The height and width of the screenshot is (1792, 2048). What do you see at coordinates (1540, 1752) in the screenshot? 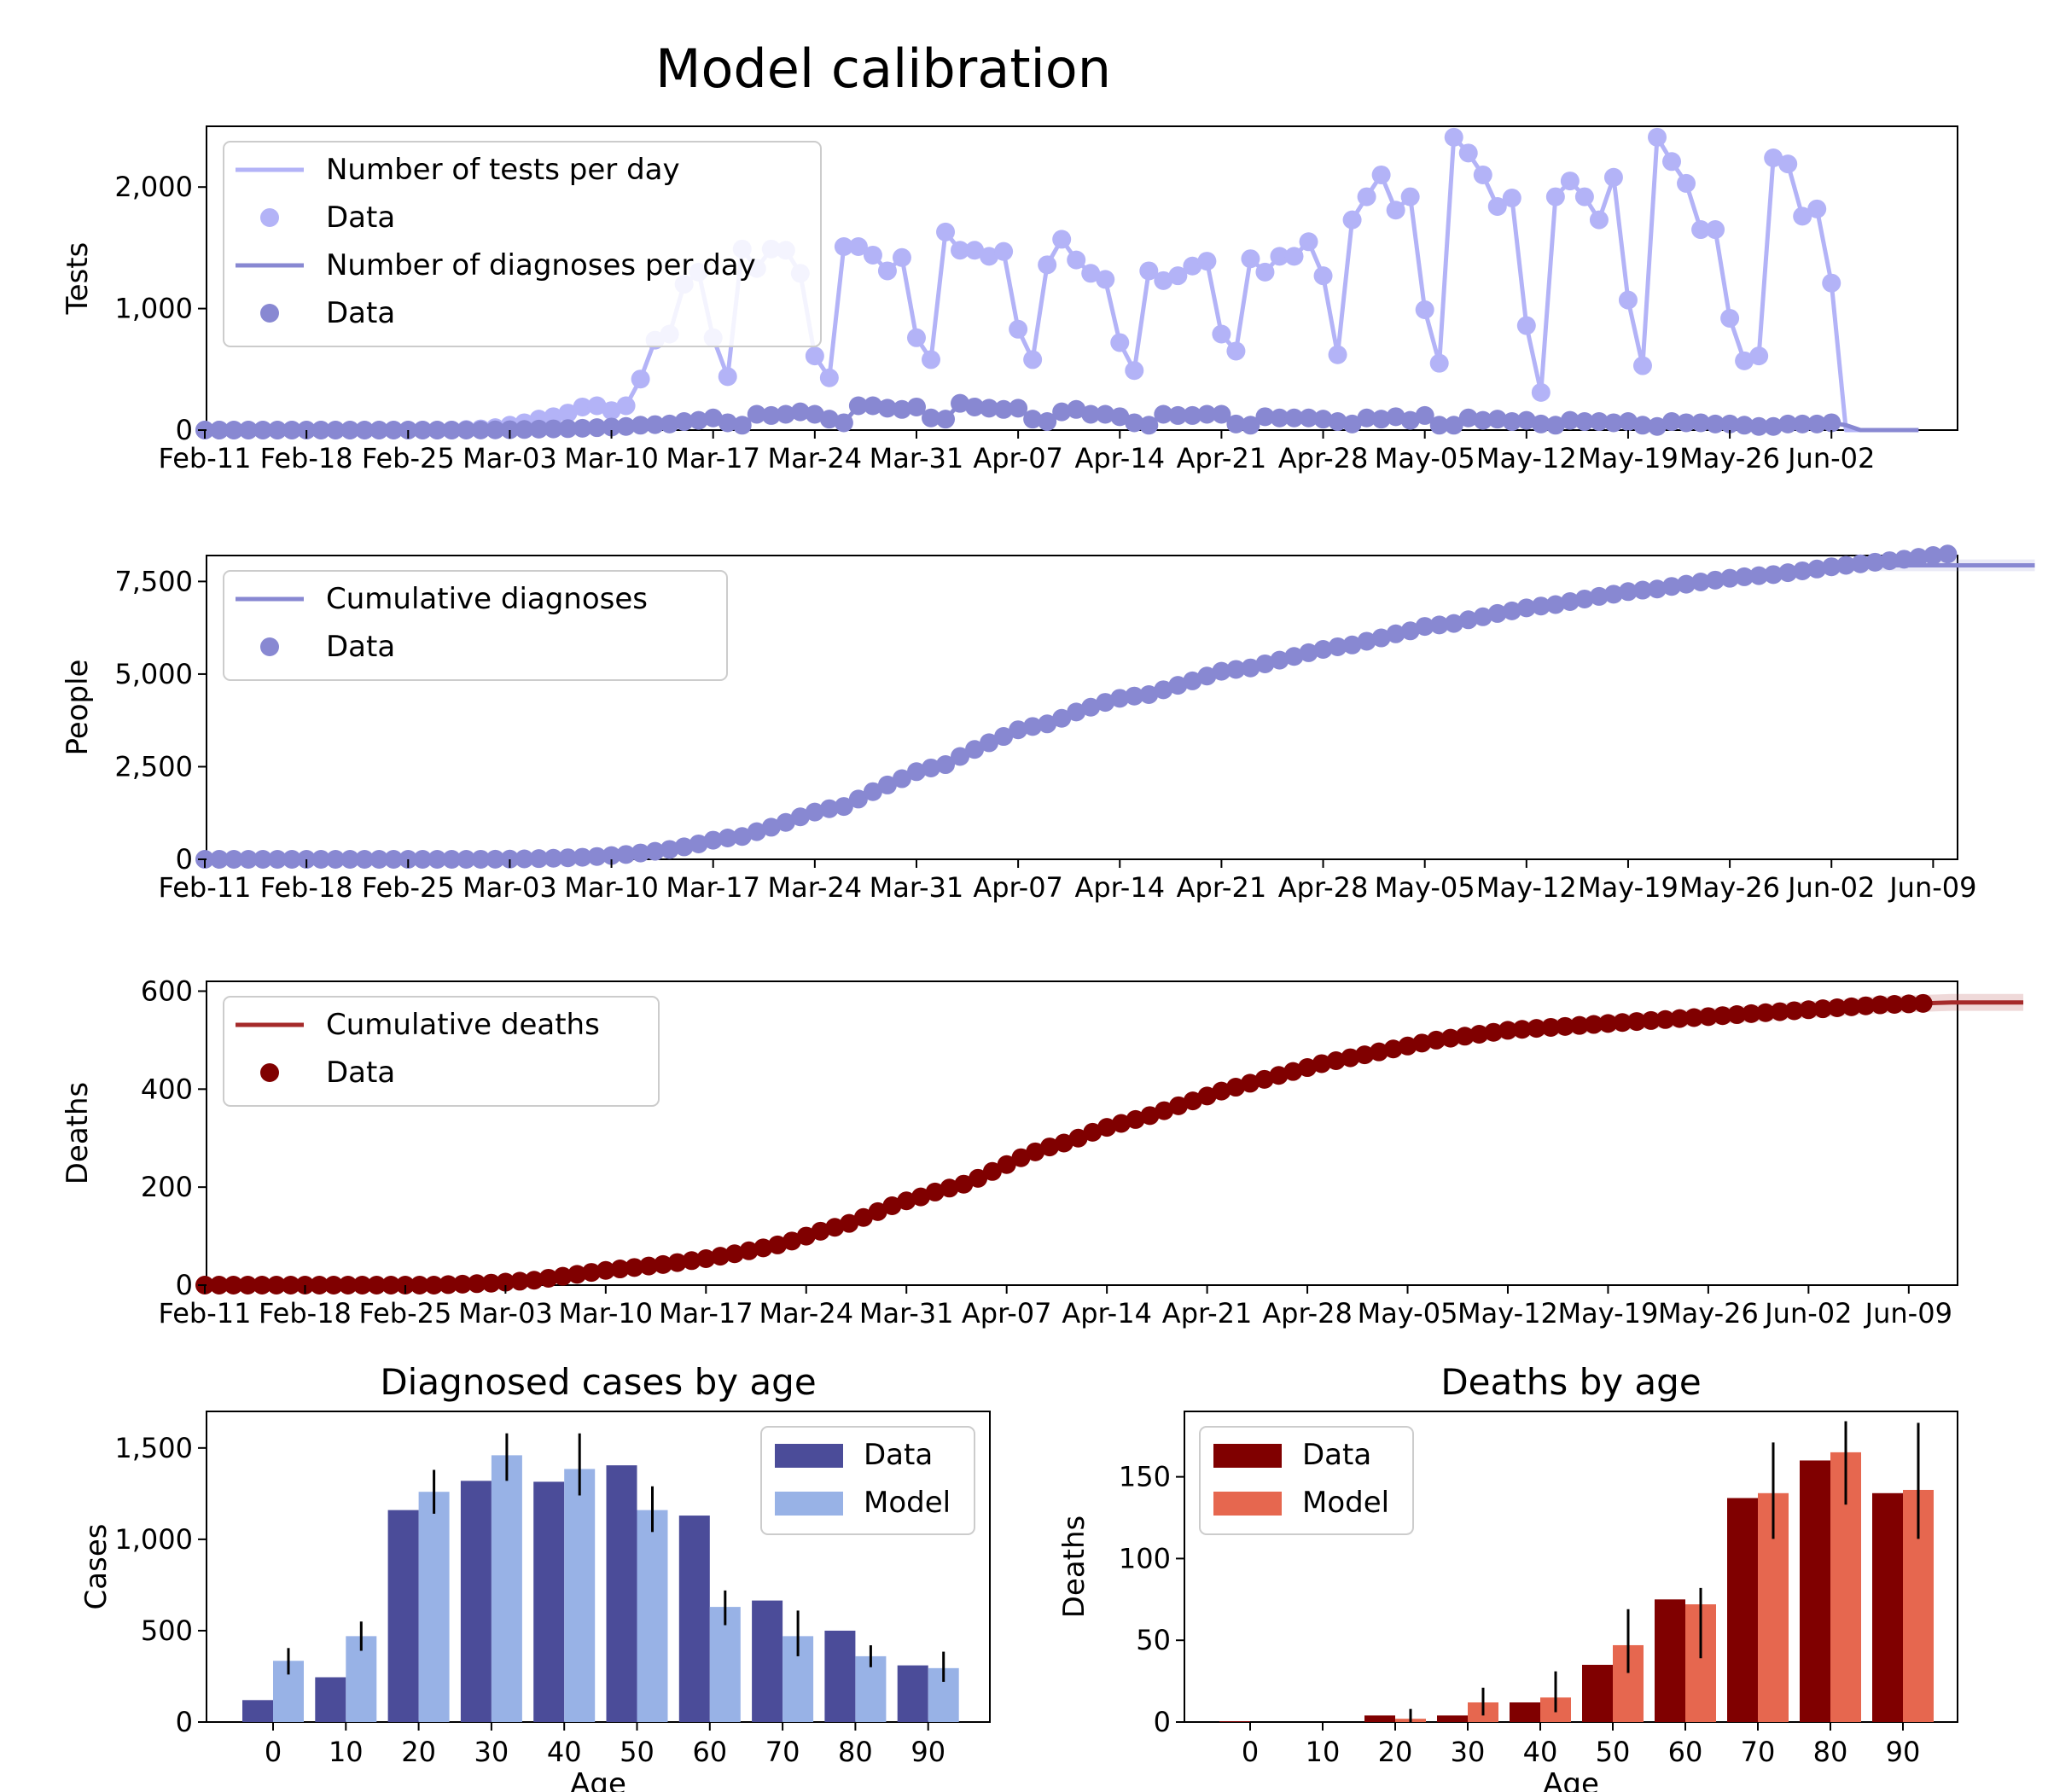
I see `x-tick-label: 40` at bounding box center [1540, 1752].